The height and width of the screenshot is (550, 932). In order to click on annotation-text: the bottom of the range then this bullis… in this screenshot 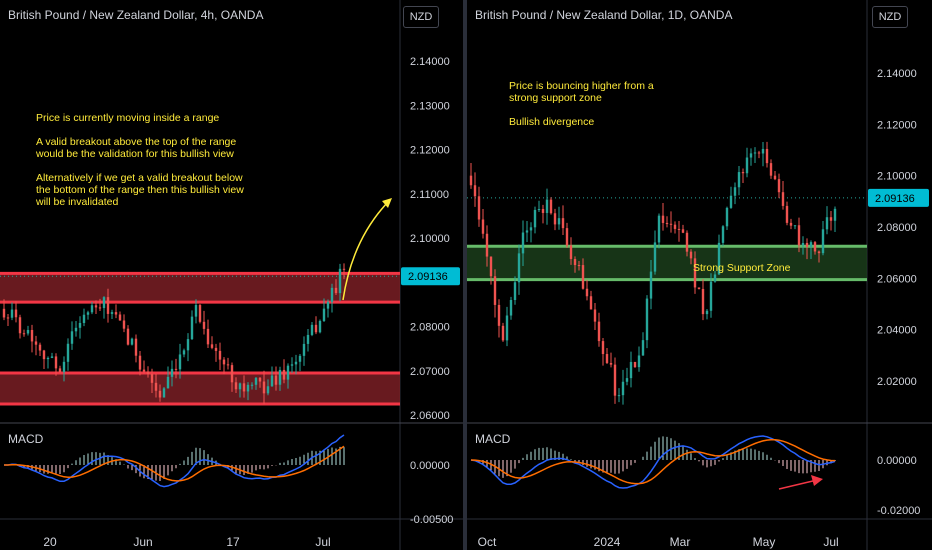, I will do `click(140, 190)`.